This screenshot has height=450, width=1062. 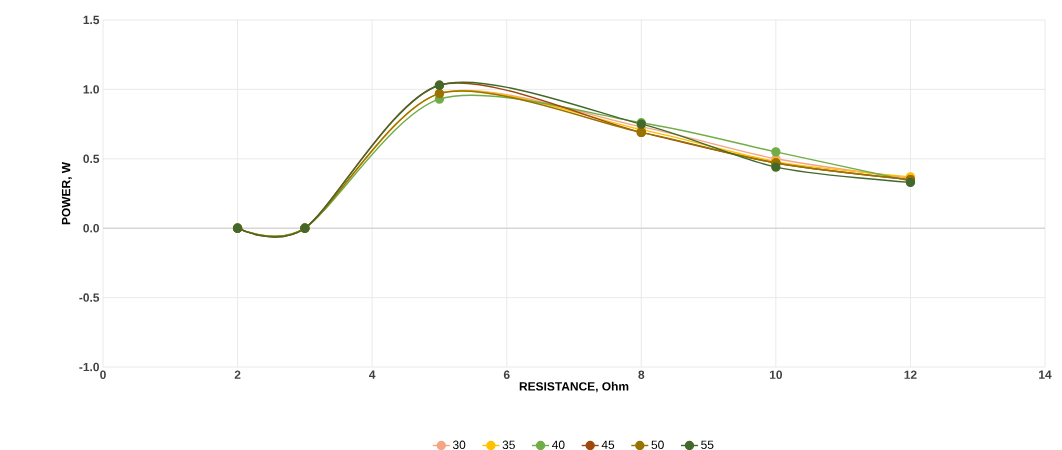 I want to click on x-axis-title: RESISTANCE, Ohm, so click(x=574, y=387).